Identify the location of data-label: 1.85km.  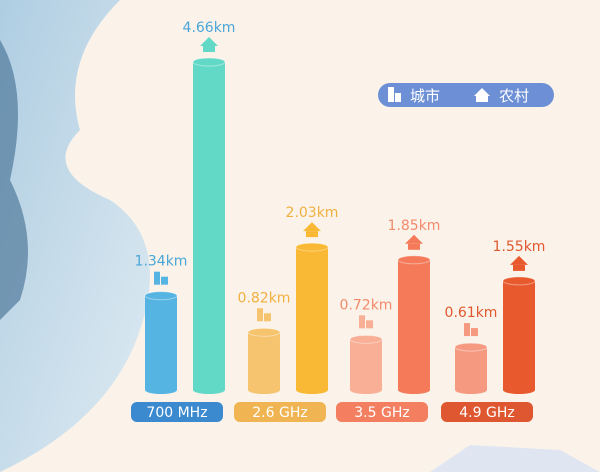
(414, 226).